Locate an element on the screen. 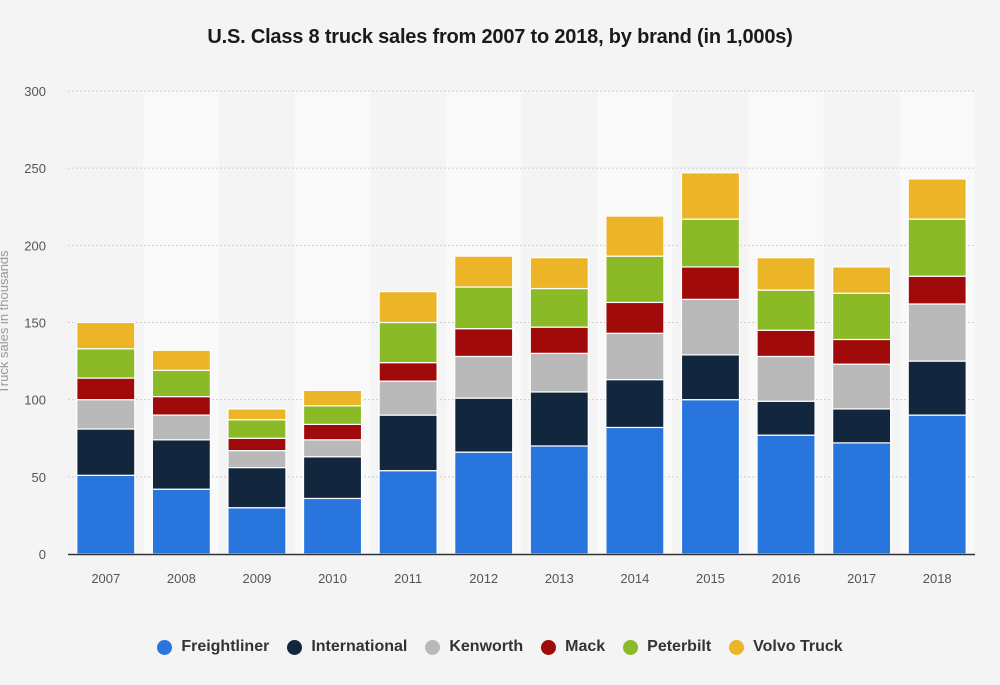 This screenshot has width=1000, height=685. bar-segment-freightliner-2017 is located at coordinates (862, 498).